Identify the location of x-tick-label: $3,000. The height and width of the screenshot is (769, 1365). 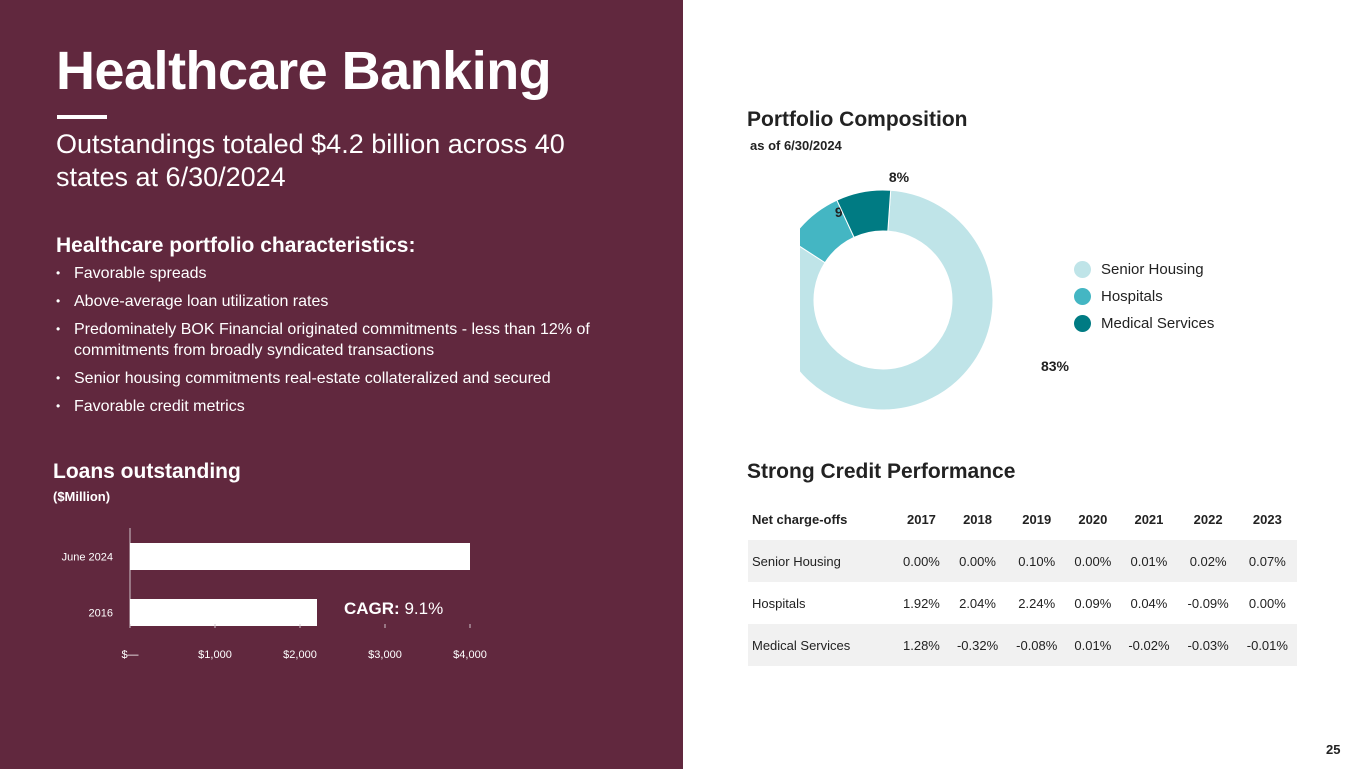
(385, 655).